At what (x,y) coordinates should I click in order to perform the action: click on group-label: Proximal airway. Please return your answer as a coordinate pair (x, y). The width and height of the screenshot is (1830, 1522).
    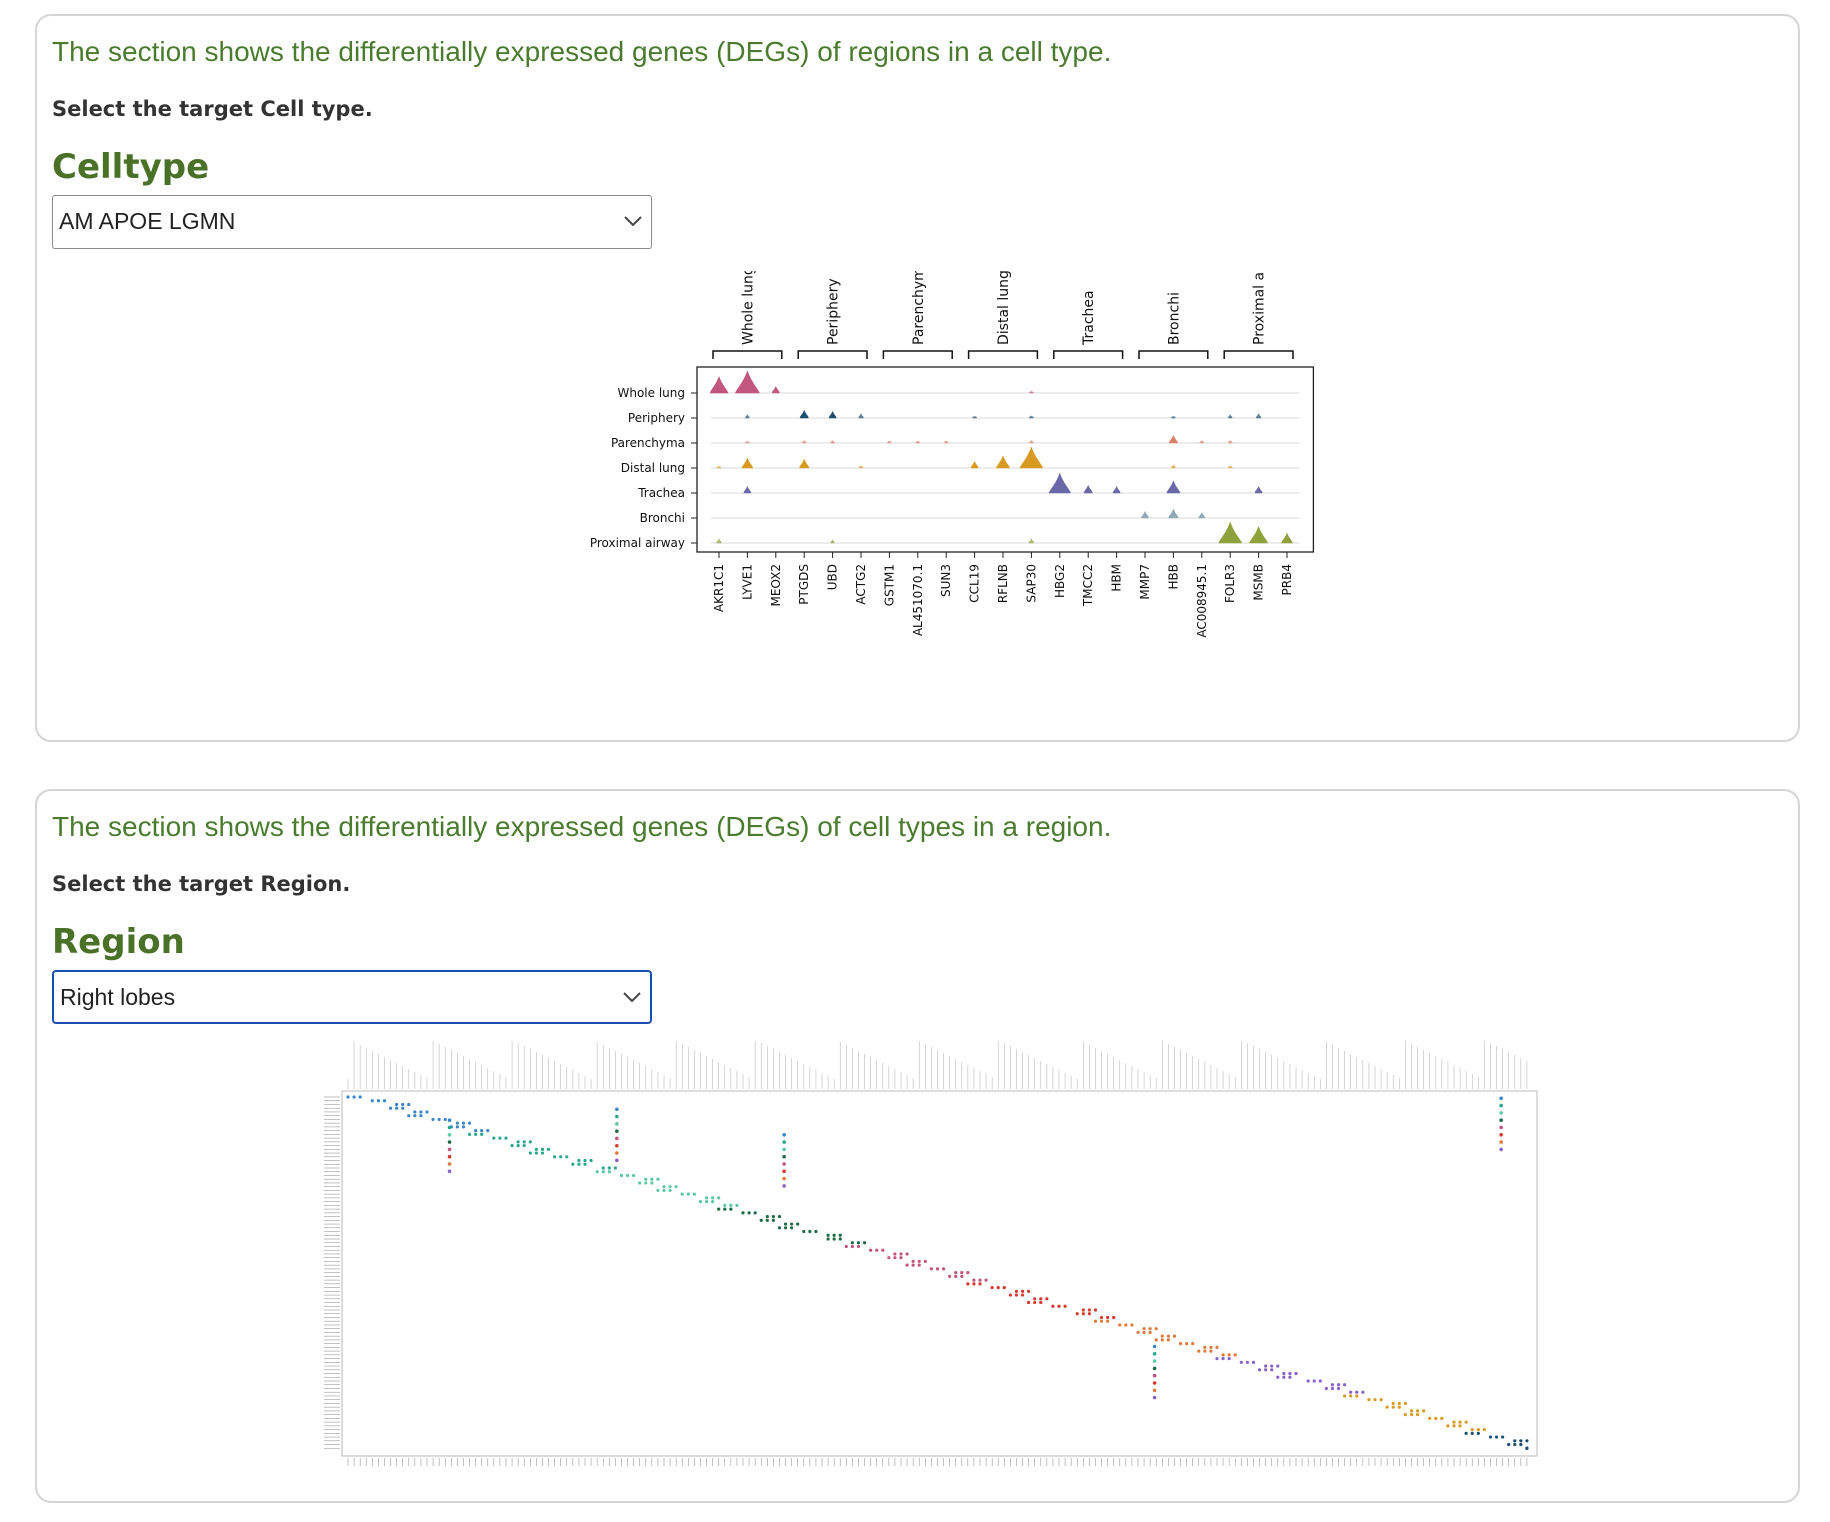
    Looking at the image, I should click on (1260, 308).